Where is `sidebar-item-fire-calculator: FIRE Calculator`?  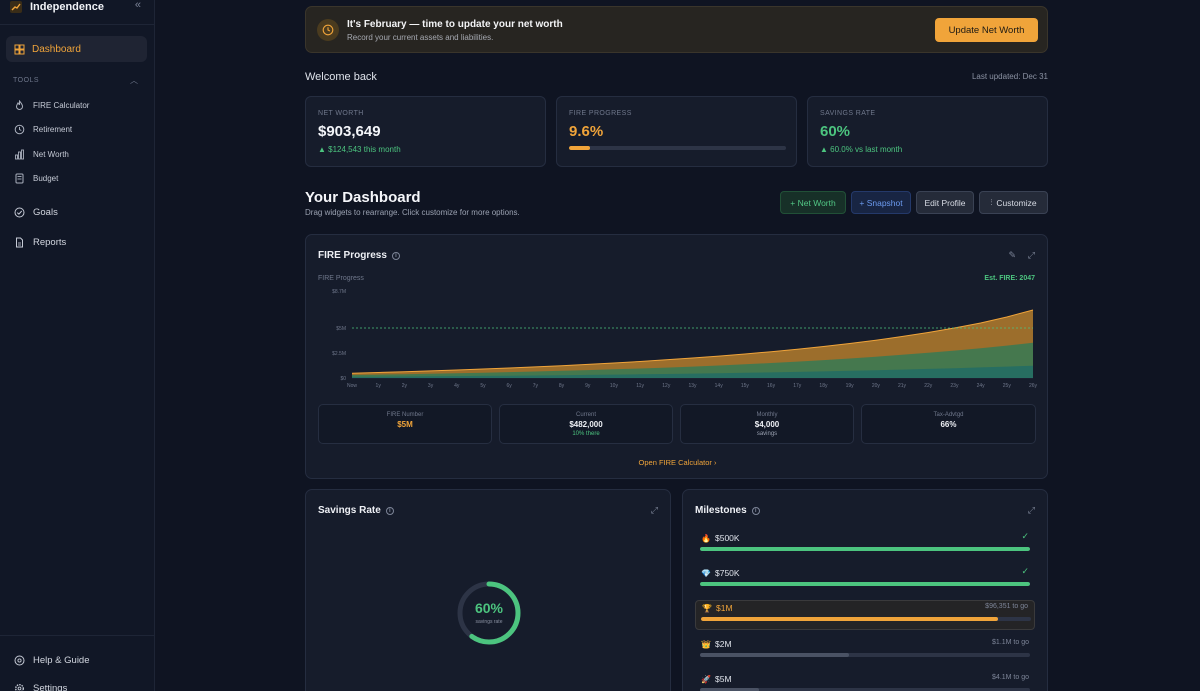
sidebar-item-fire-calculator: FIRE Calculator is located at coordinates (51, 105).